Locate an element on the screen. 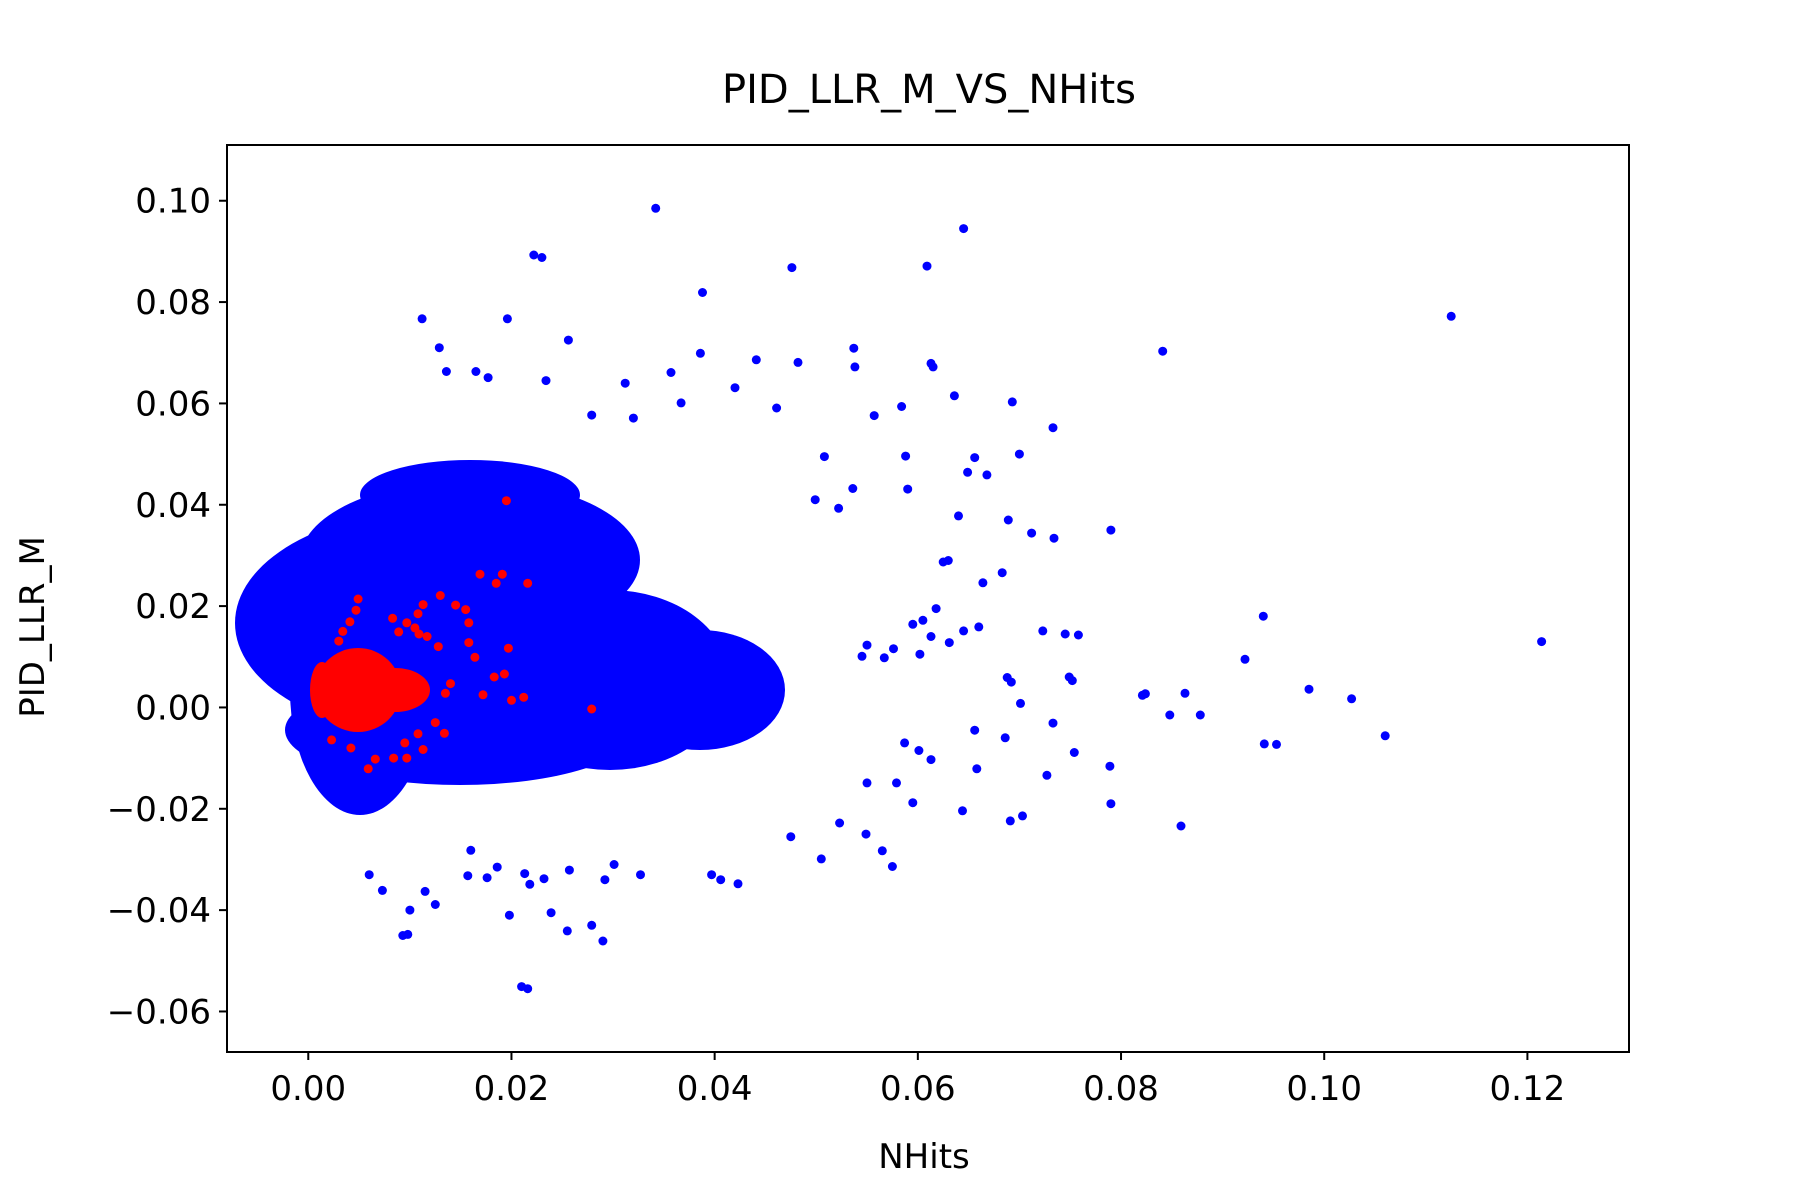  y-axis: −0.06 −0.04 −0.02 0.00 0.02 0.04 0.06 0.08 0.10 is located at coordinates (167, 607).